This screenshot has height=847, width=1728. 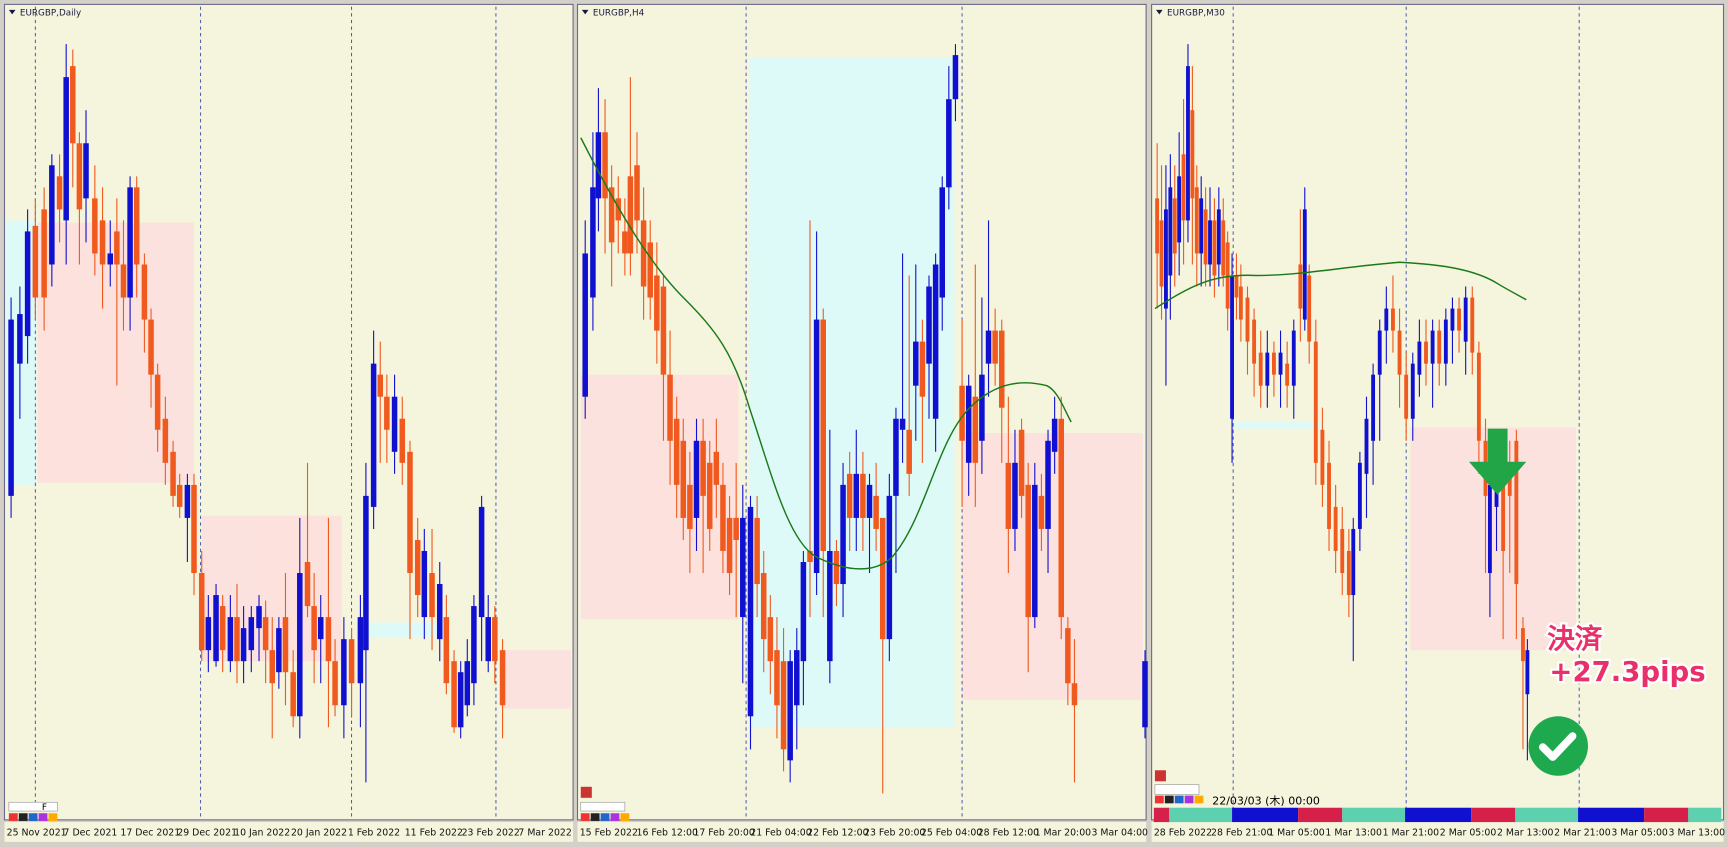 What do you see at coordinates (1575, 639) in the screenshot?
I see `annotation: 決済` at bounding box center [1575, 639].